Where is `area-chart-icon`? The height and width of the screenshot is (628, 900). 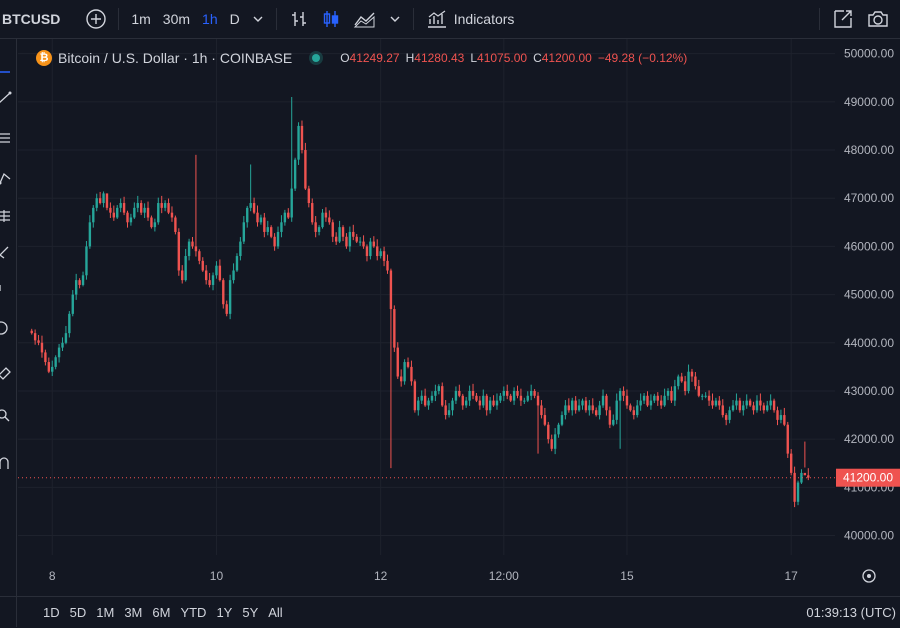
area-chart-icon is located at coordinates (364, 20).